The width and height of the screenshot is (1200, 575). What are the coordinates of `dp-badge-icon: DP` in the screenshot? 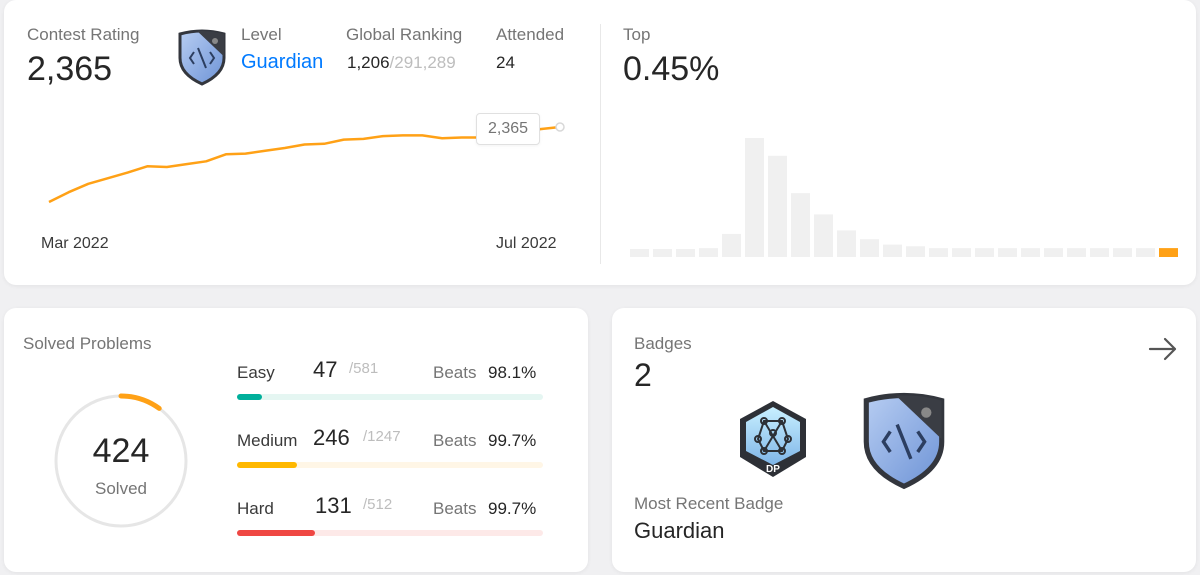 It's located at (773, 439).